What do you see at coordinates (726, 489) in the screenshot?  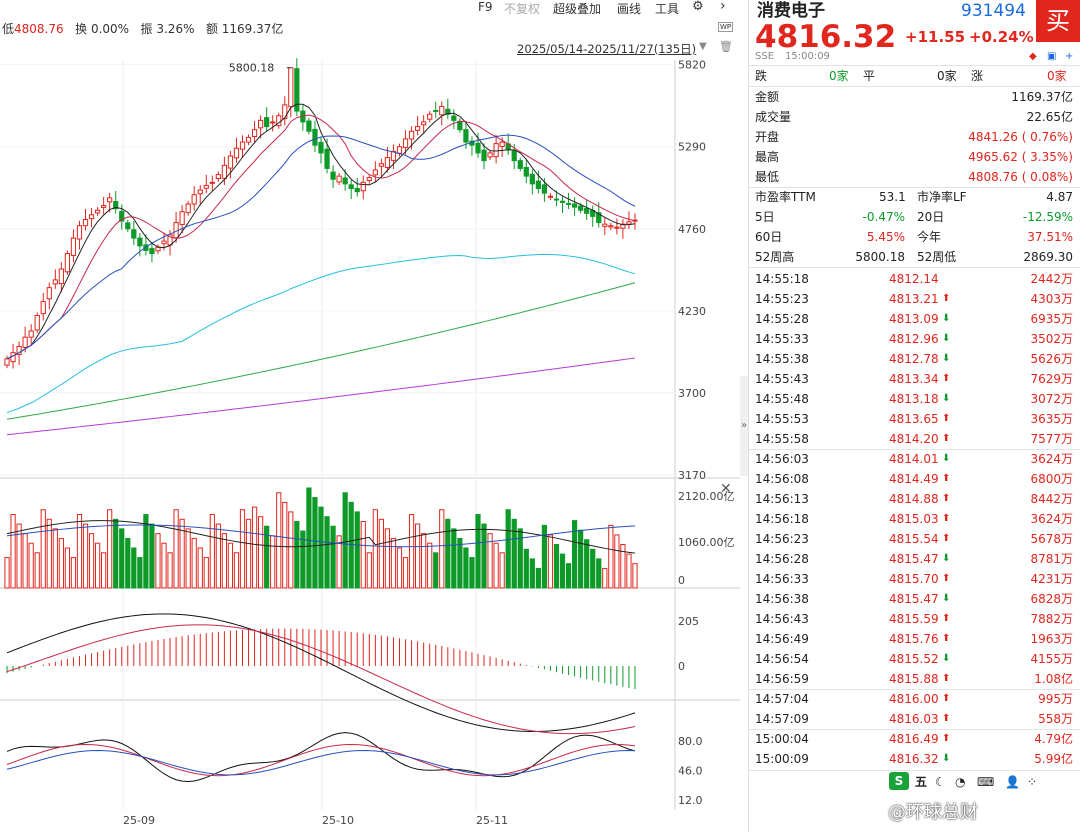 I see `close-icon: ✕` at bounding box center [726, 489].